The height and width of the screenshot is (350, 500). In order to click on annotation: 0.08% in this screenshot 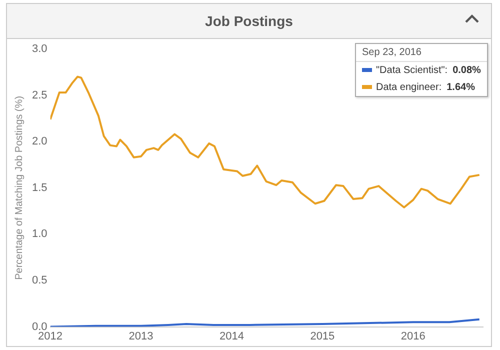, I will do `click(466, 70)`.